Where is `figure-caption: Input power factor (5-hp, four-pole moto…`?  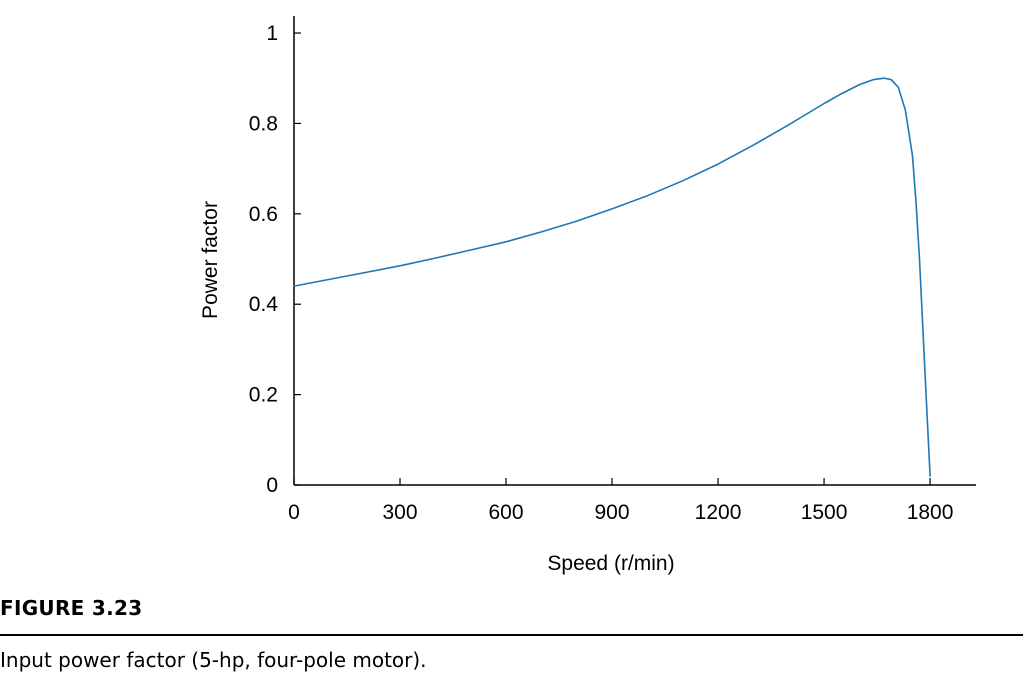
figure-caption: Input power factor (5-hp, four-pole moto… is located at coordinates (213, 660).